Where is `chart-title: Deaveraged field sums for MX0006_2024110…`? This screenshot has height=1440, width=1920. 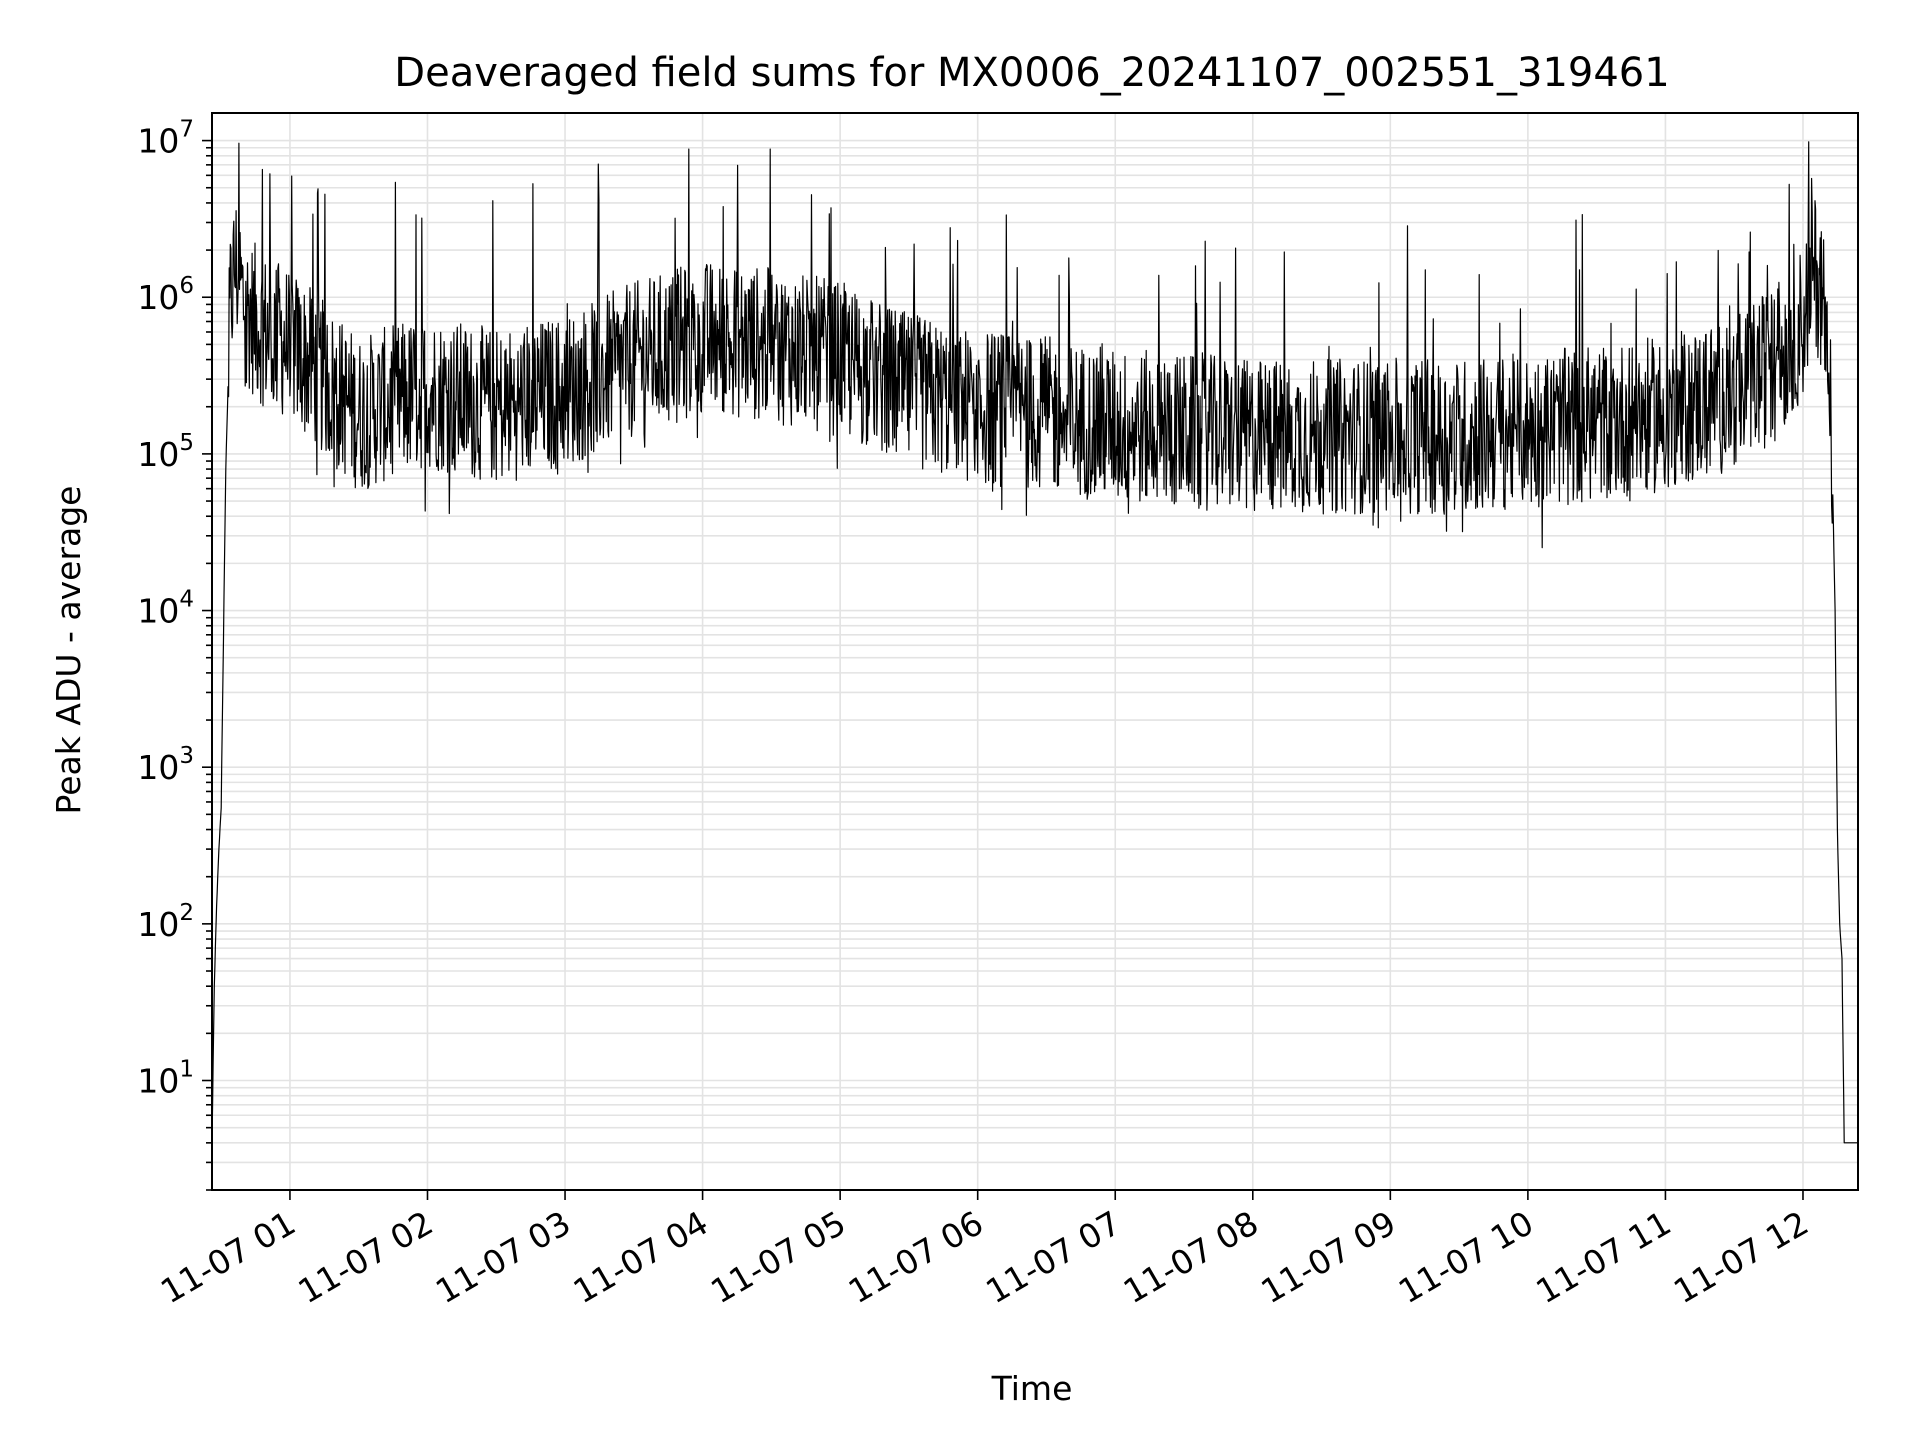 chart-title: Deaveraged field sums for MX0006_2024110… is located at coordinates (1031, 73).